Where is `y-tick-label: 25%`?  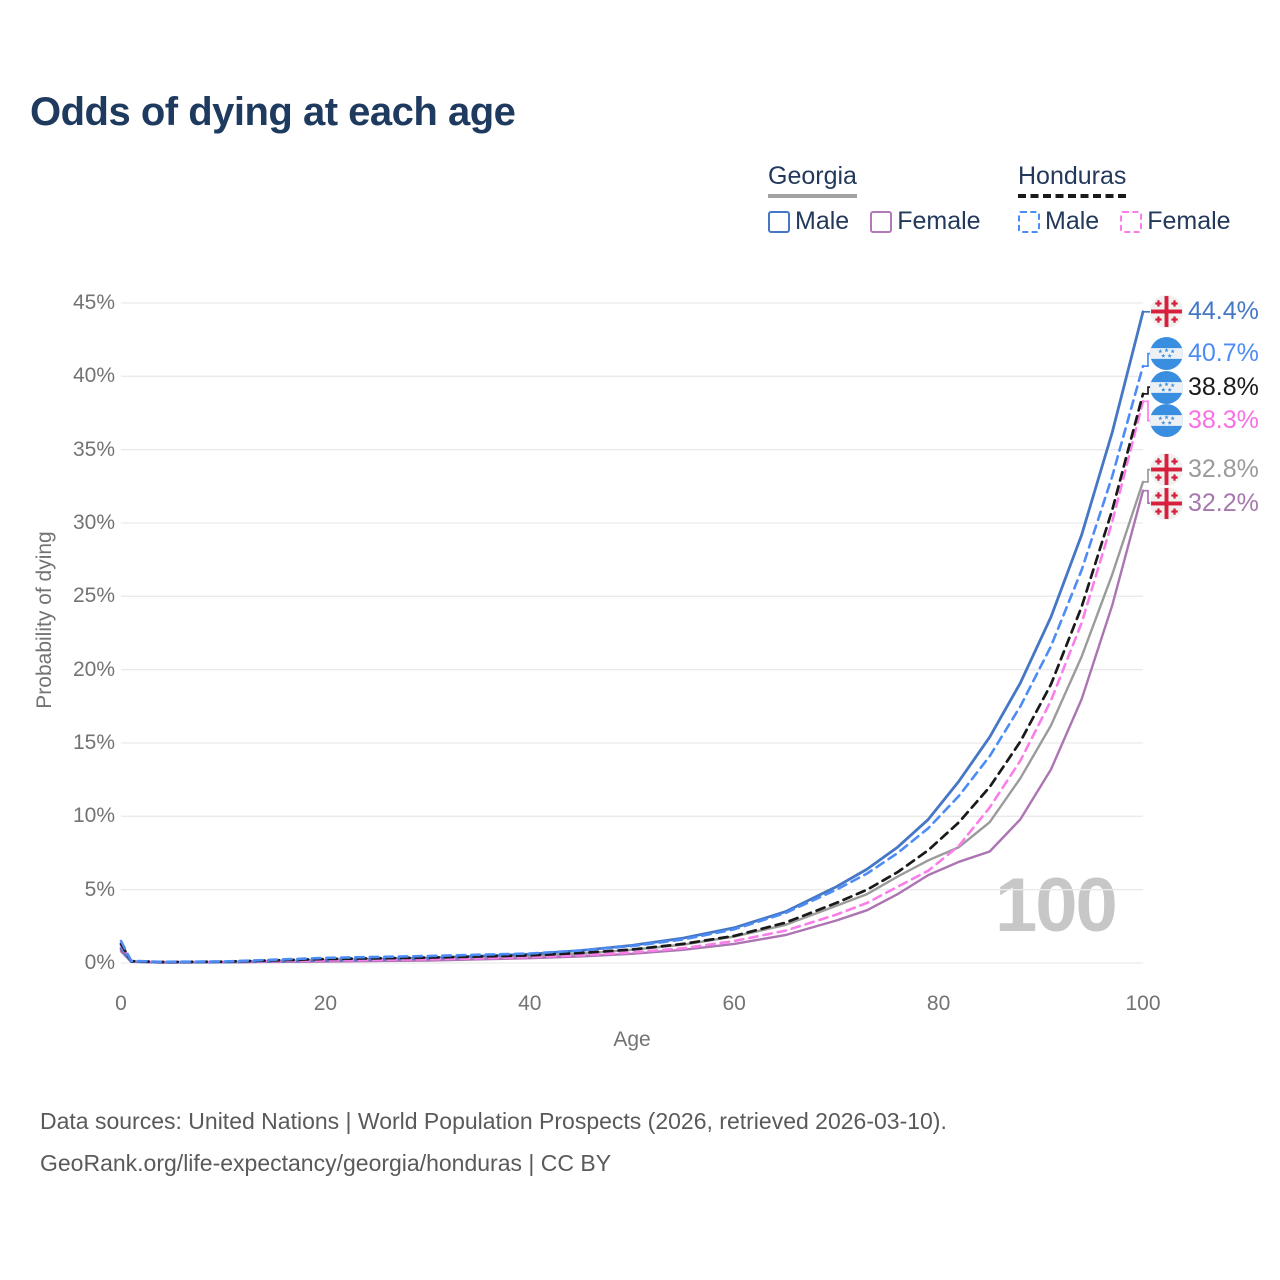
y-tick-label: 25% is located at coordinates (93, 596).